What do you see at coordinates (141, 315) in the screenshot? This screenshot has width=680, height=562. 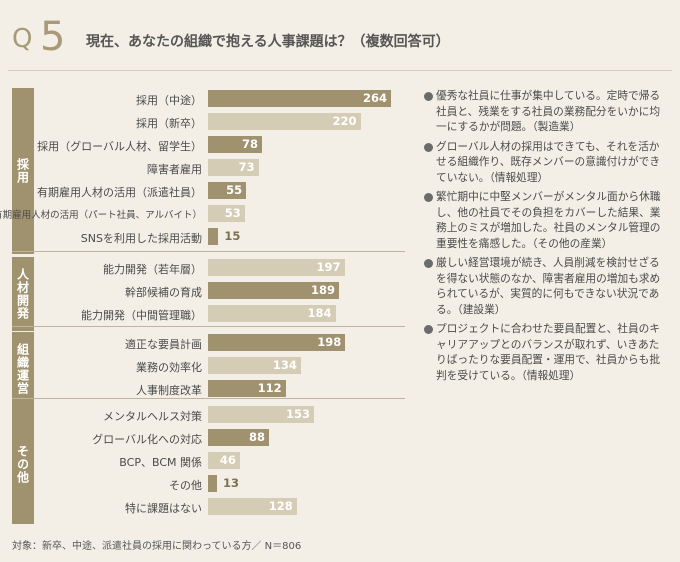 I see `bar-category-label: 能力開発（中間管理職）` at bounding box center [141, 315].